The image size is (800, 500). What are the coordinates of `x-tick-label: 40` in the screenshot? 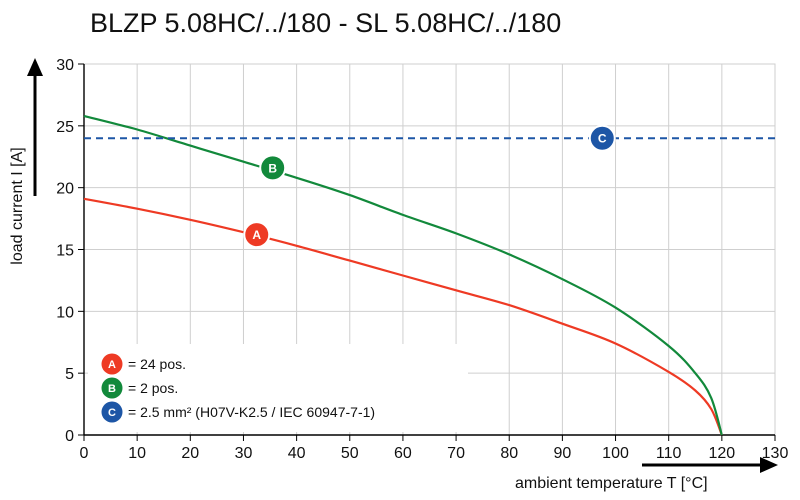 It's located at (297, 453).